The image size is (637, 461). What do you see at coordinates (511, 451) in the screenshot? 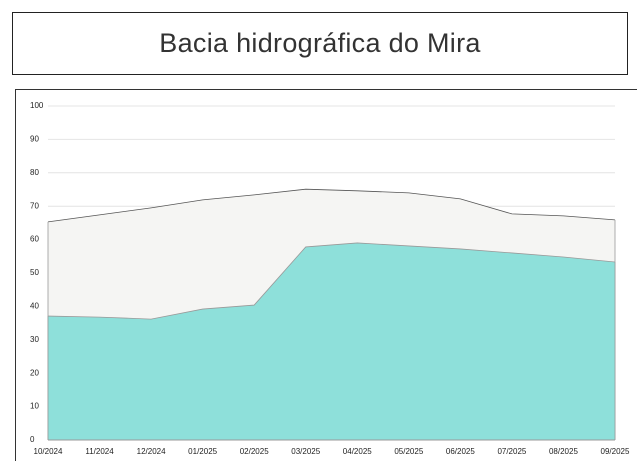
I see `x-tick-label: 07/2025` at bounding box center [511, 451].